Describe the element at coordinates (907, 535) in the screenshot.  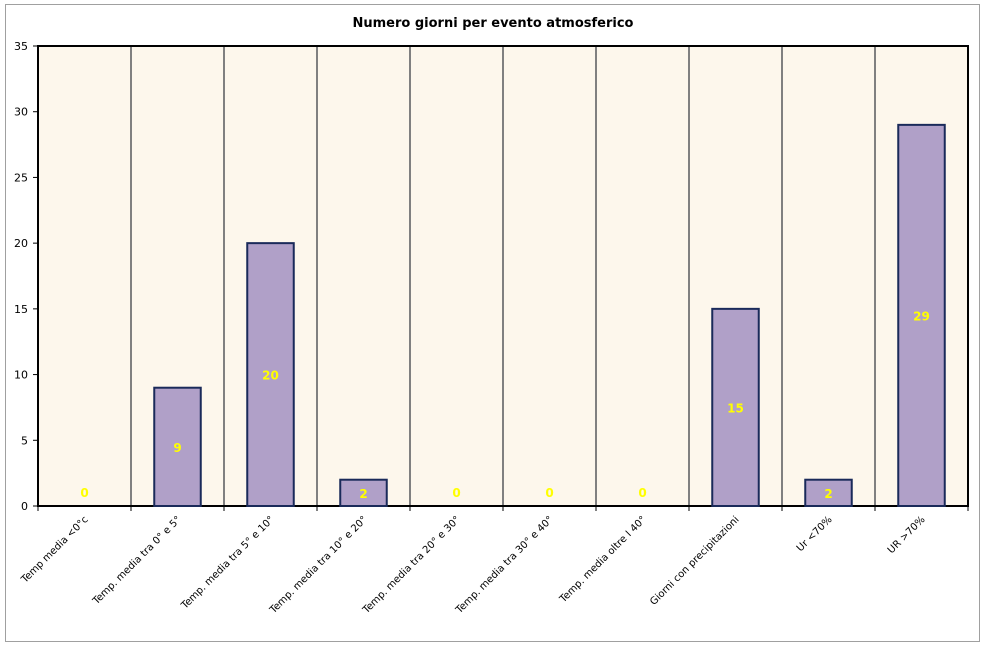
I see `x-tick-label: UR >70%` at that location.